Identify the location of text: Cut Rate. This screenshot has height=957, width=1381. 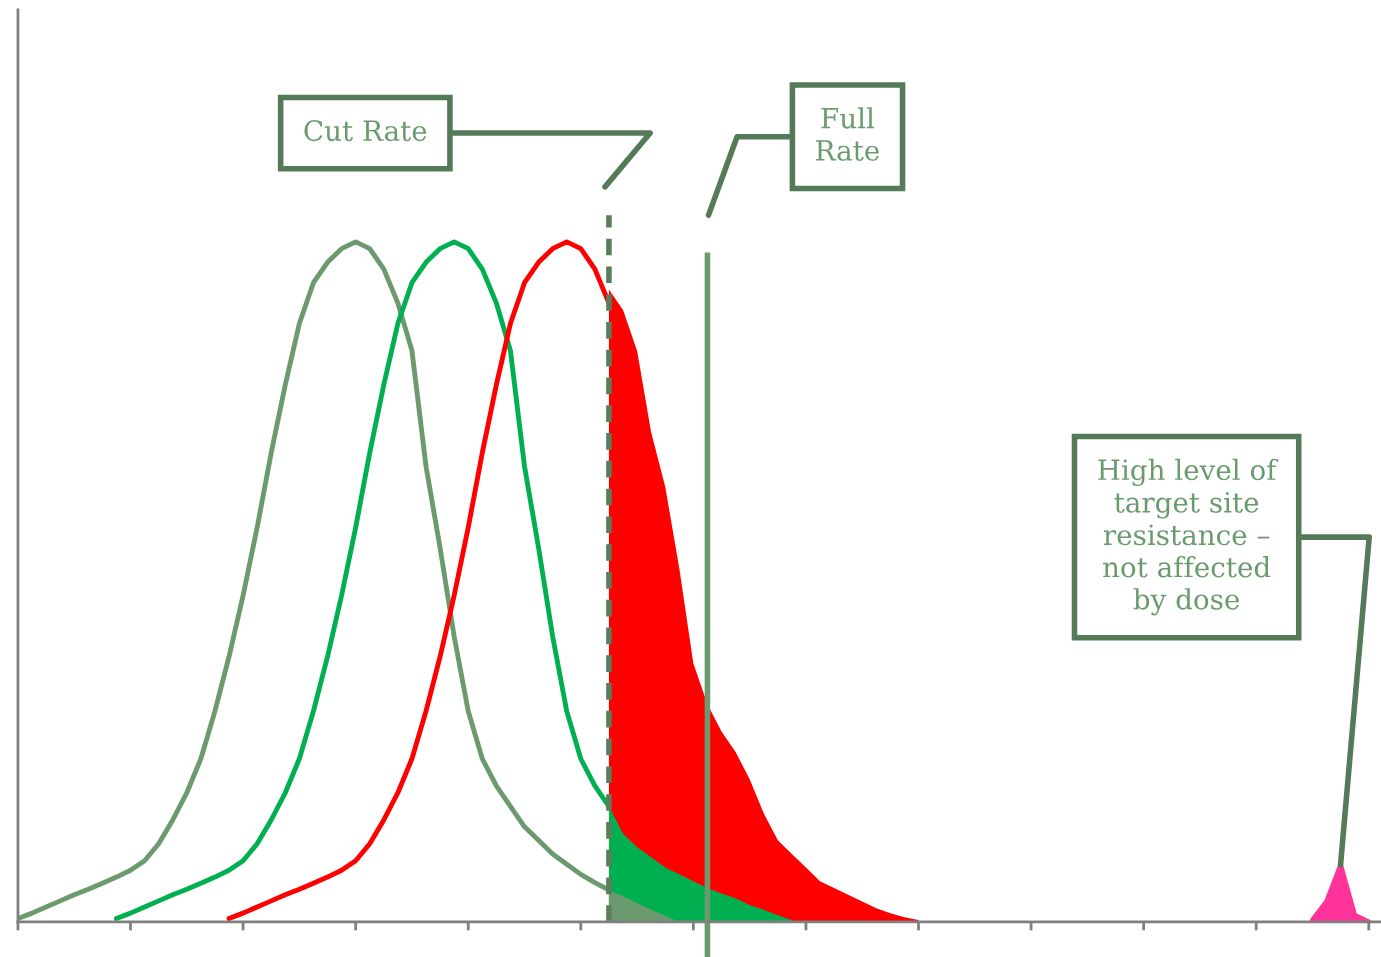
(365, 131).